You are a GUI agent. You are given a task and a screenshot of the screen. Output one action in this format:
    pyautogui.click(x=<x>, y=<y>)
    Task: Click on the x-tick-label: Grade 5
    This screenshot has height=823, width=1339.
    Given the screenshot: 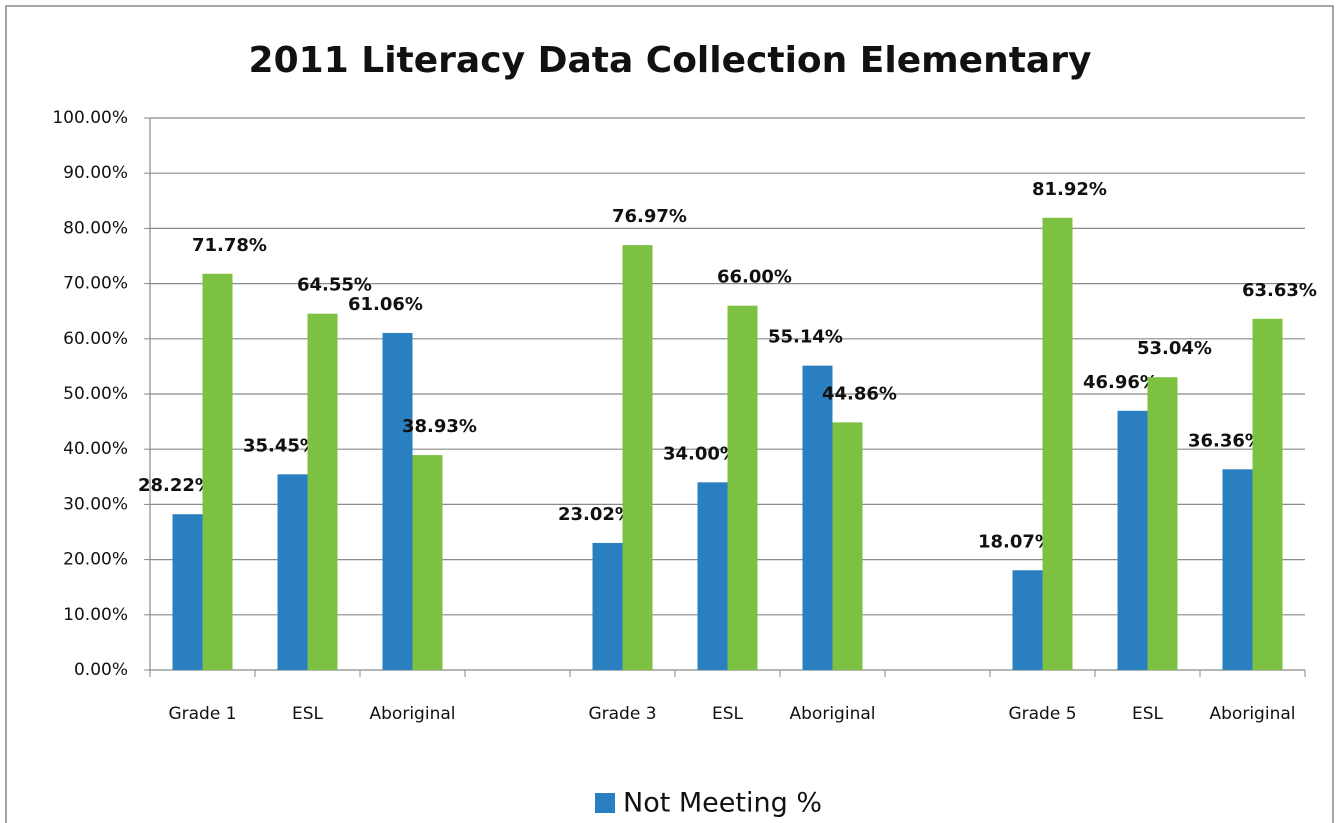 What is the action you would take?
    pyautogui.click(x=1042, y=714)
    